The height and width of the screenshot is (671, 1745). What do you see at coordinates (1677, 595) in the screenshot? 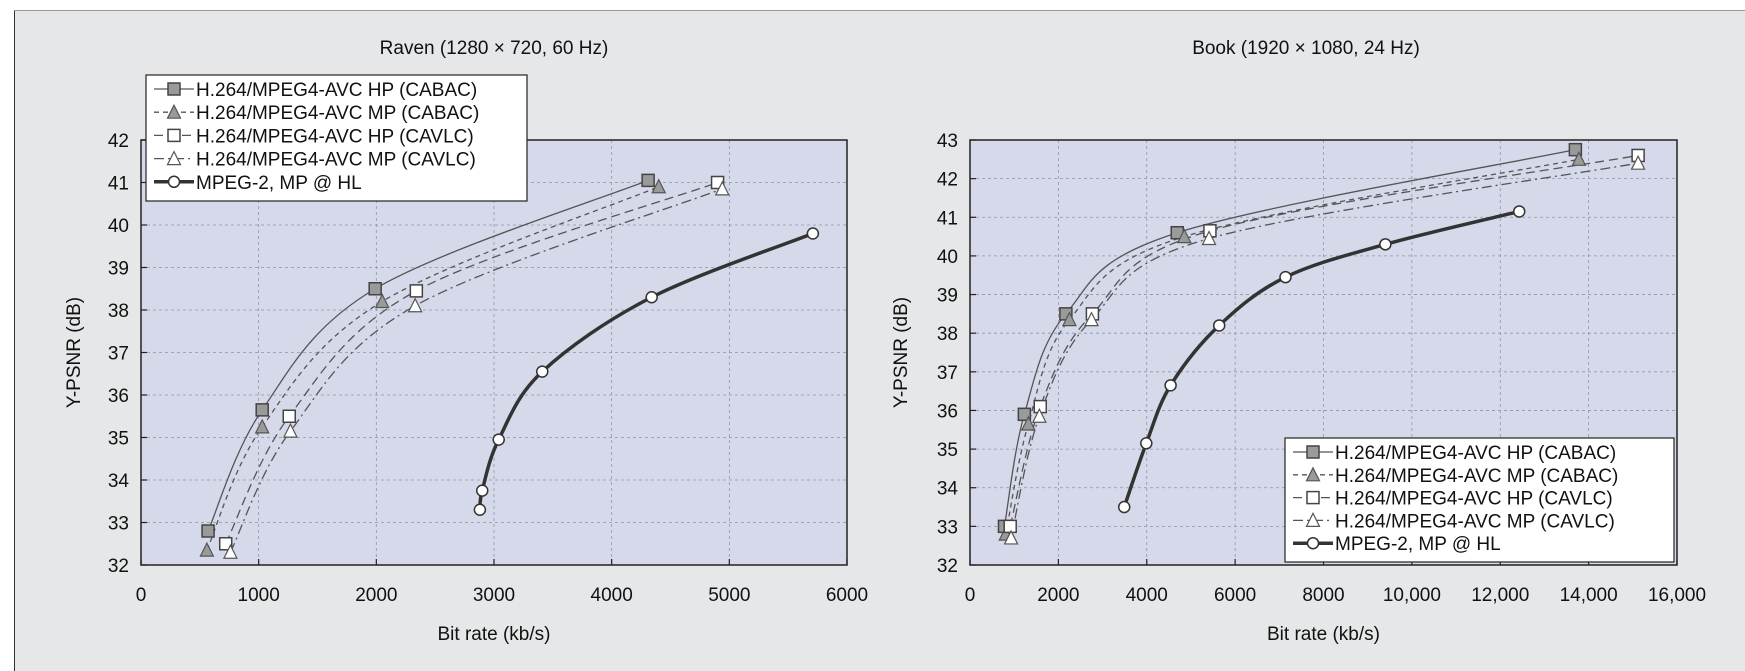
I see `x-tick-label: 16,000` at bounding box center [1677, 595].